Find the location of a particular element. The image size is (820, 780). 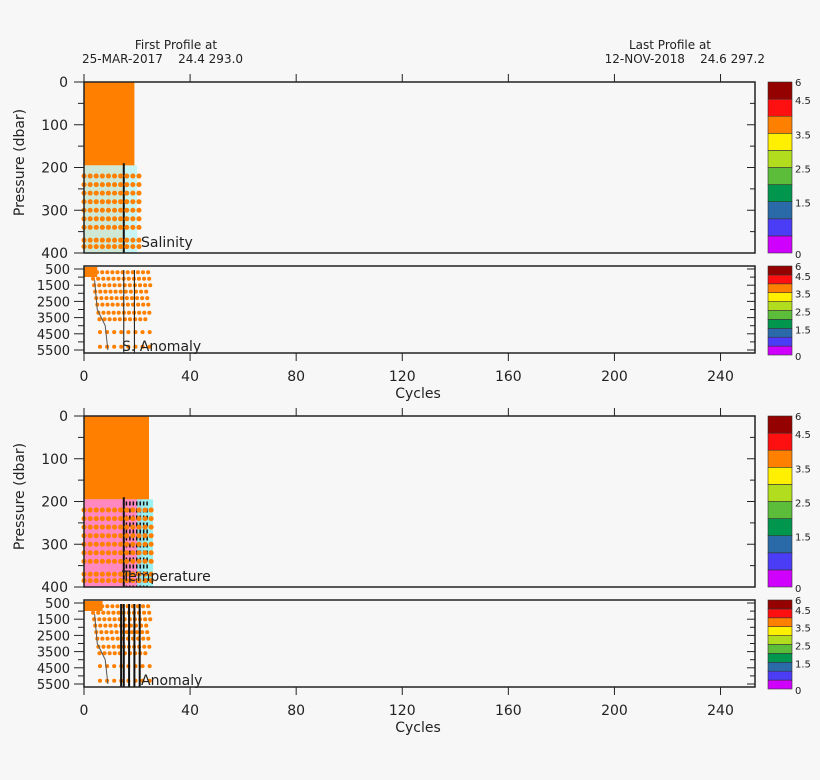

y-tick-label: 4500 is located at coordinates (53, 669).